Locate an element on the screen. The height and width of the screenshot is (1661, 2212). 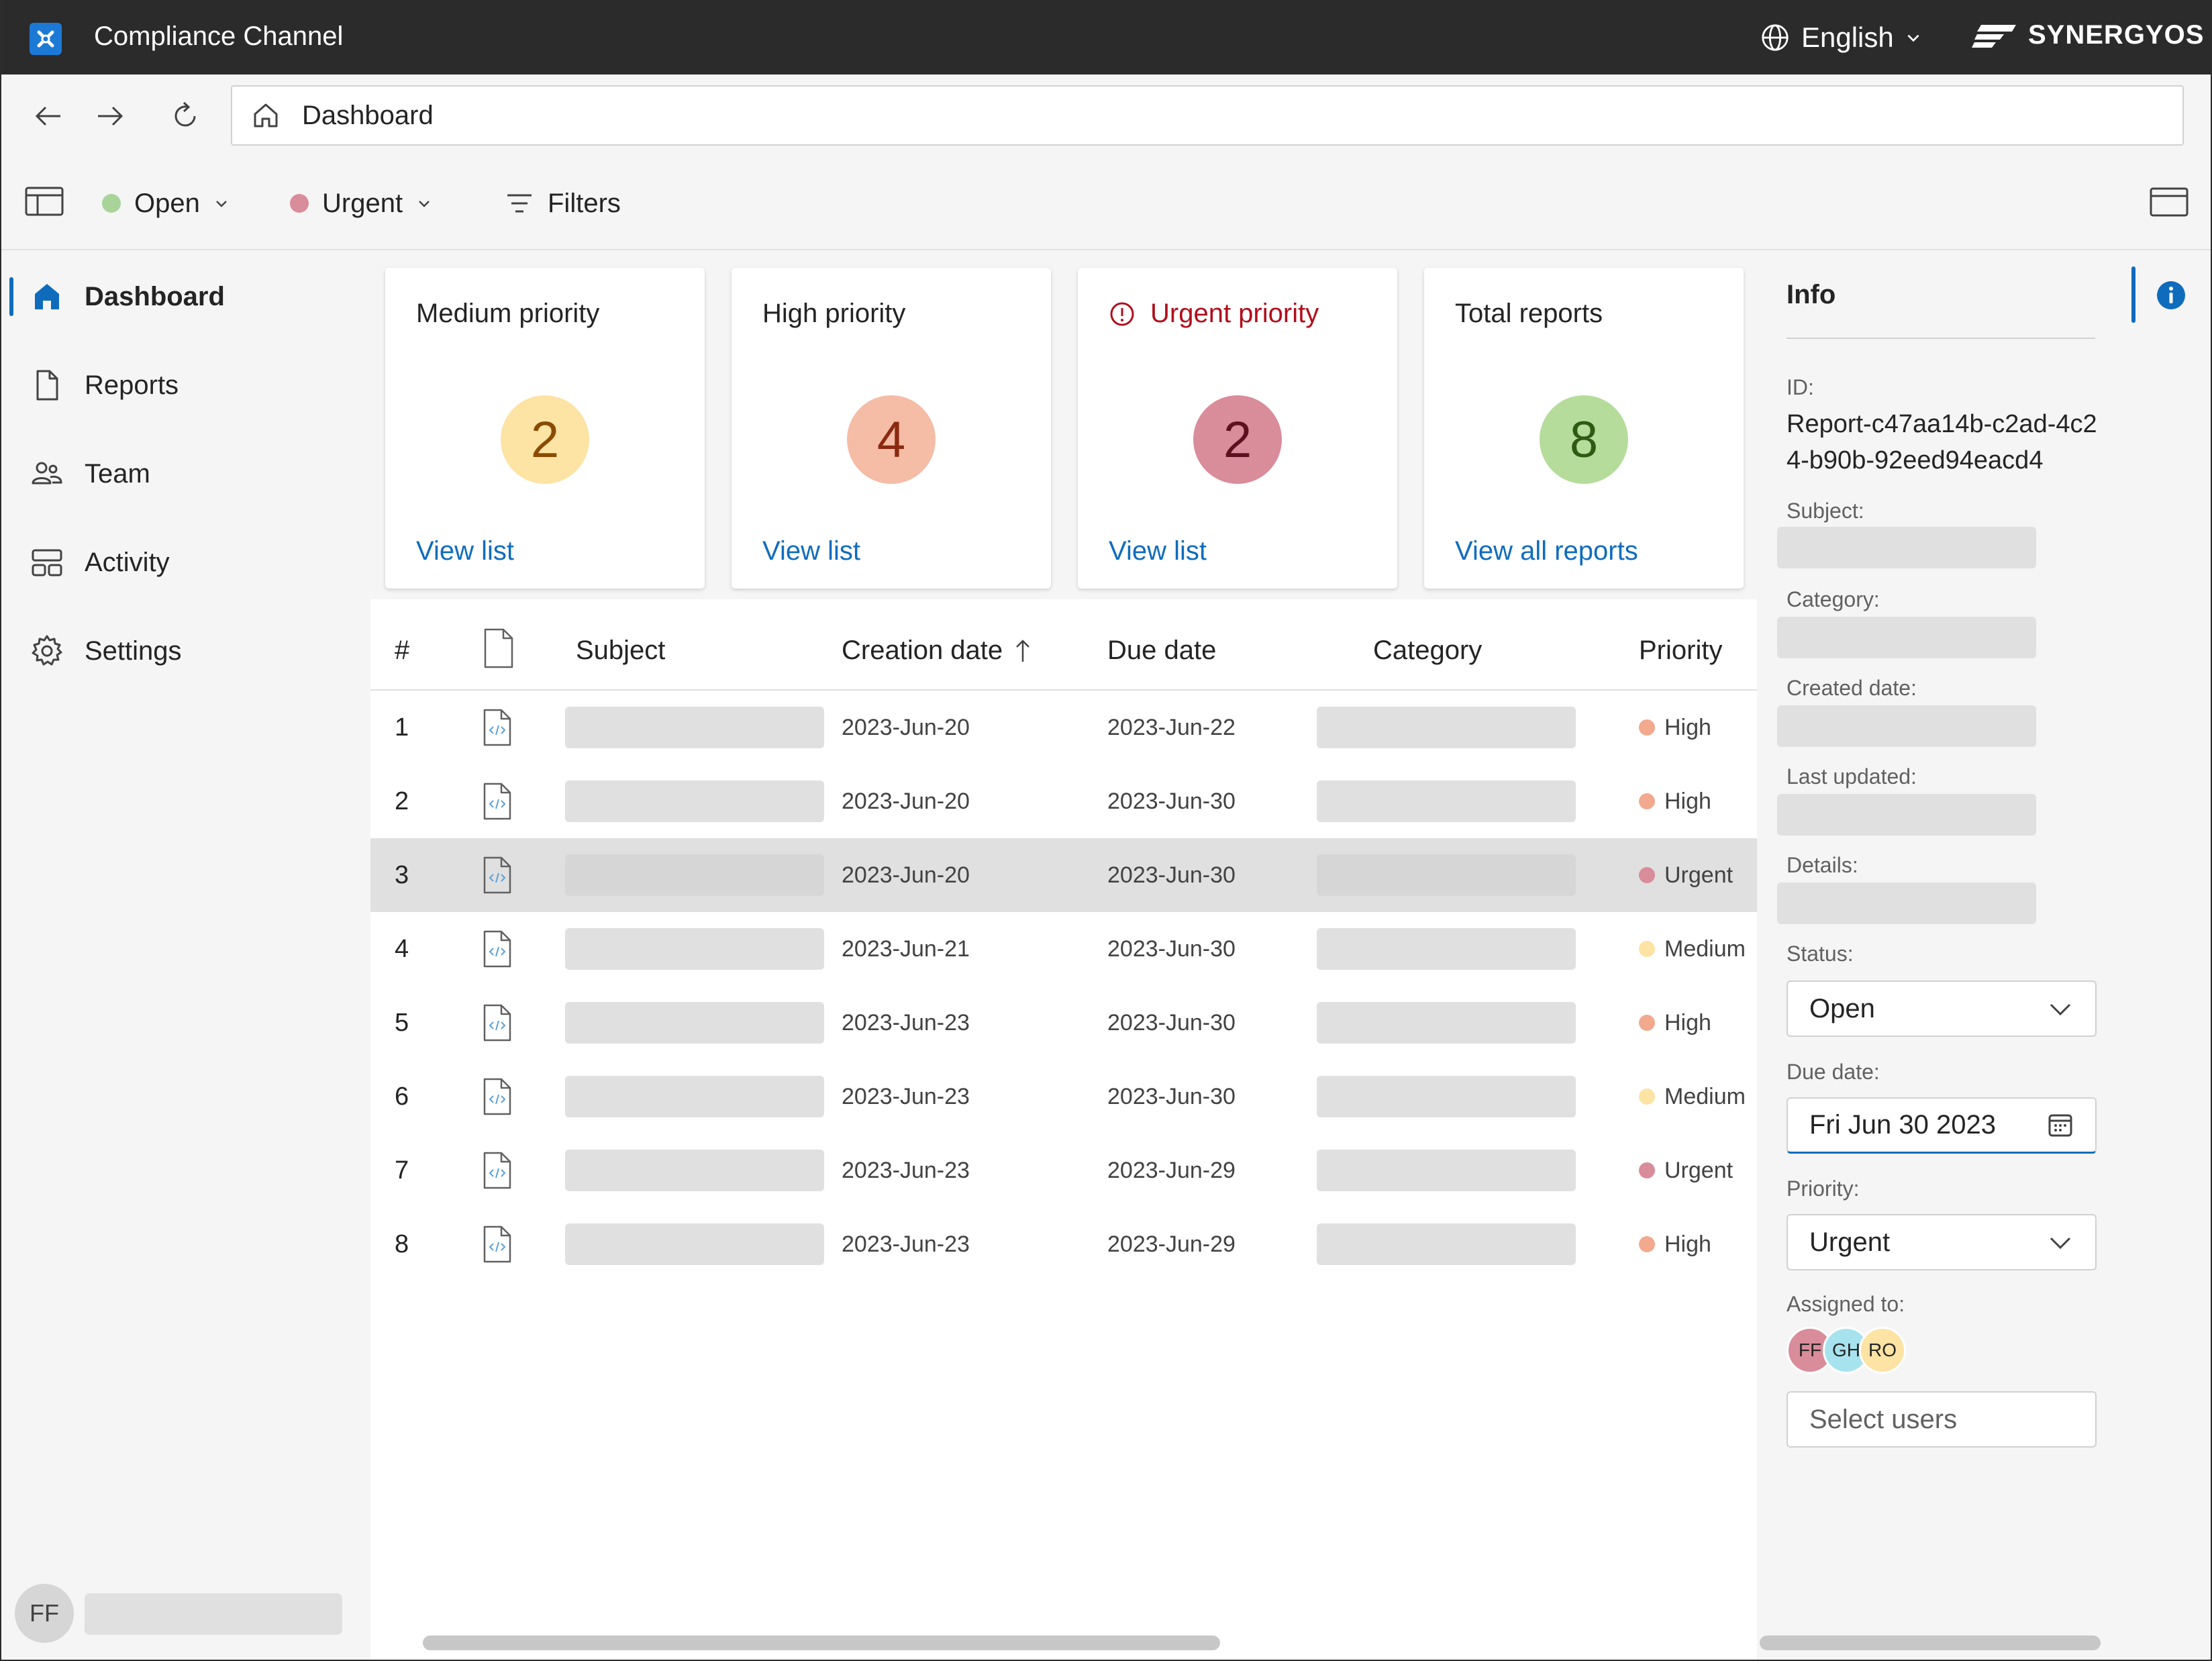
info-panel-scrollbar is located at coordinates (1931, 1643).